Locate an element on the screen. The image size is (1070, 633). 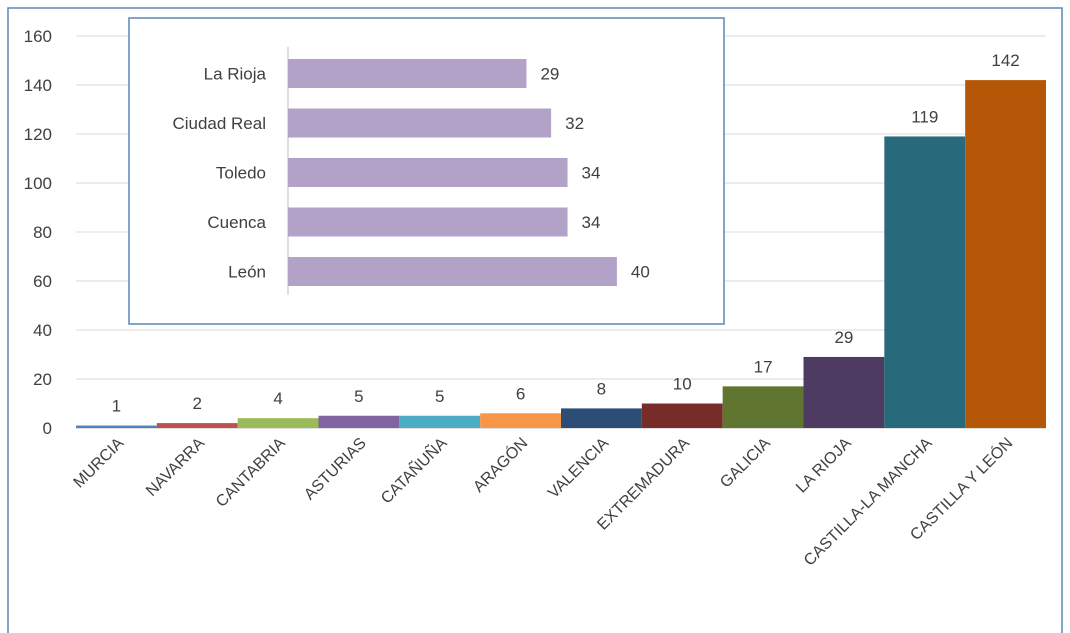
bar-value-label: 1 is located at coordinates (116, 406).